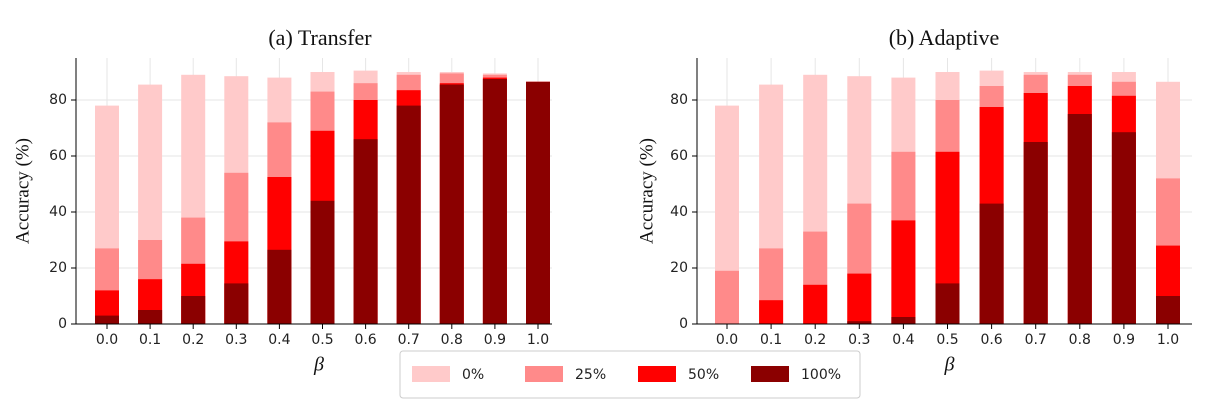  Describe the element at coordinates (821, 375) in the screenshot. I see `legend-label: 100%` at that location.